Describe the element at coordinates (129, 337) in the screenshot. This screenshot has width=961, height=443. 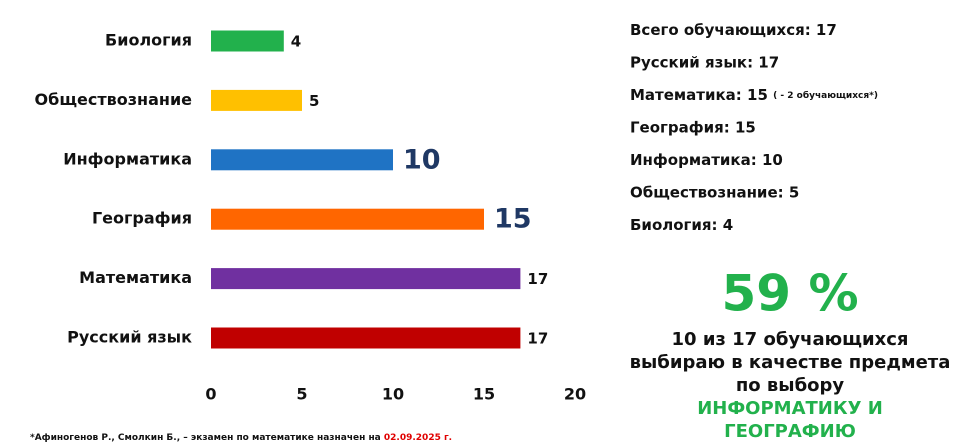
I see `category-label: Русский язык` at that location.